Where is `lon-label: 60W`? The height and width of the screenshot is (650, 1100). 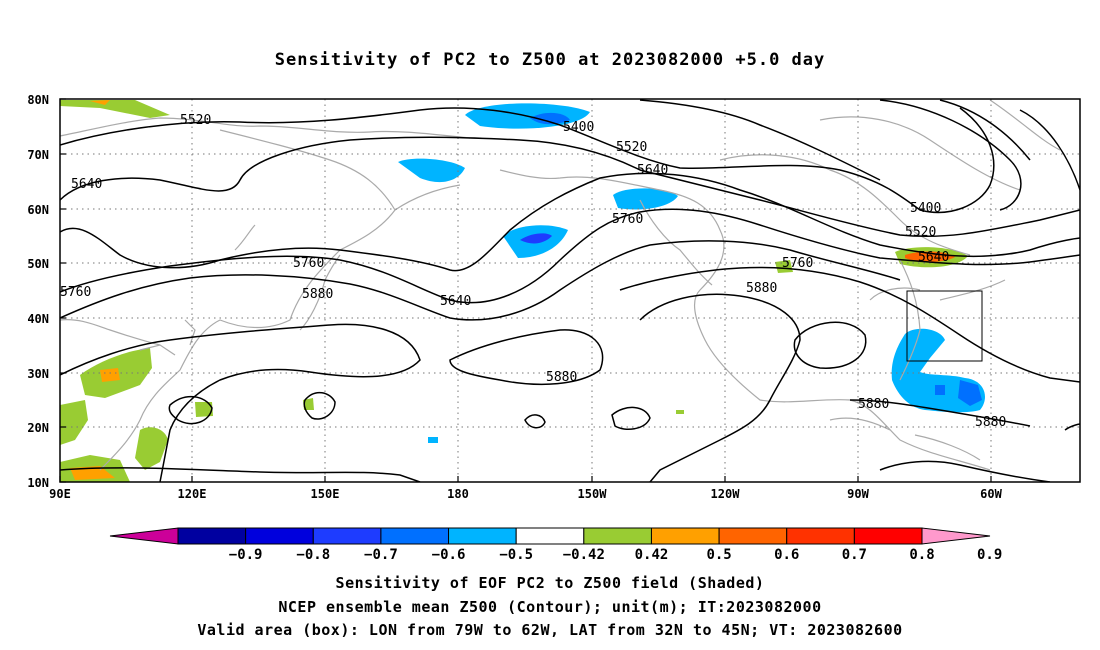
lon-label: 60W is located at coordinates (991, 494).